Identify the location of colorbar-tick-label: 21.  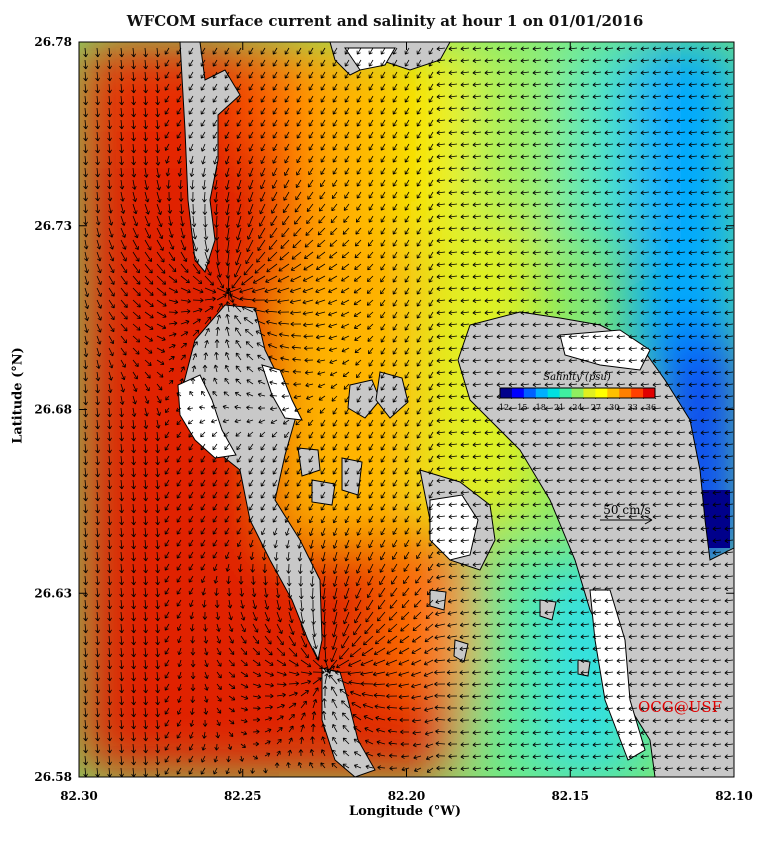
(559, 407).